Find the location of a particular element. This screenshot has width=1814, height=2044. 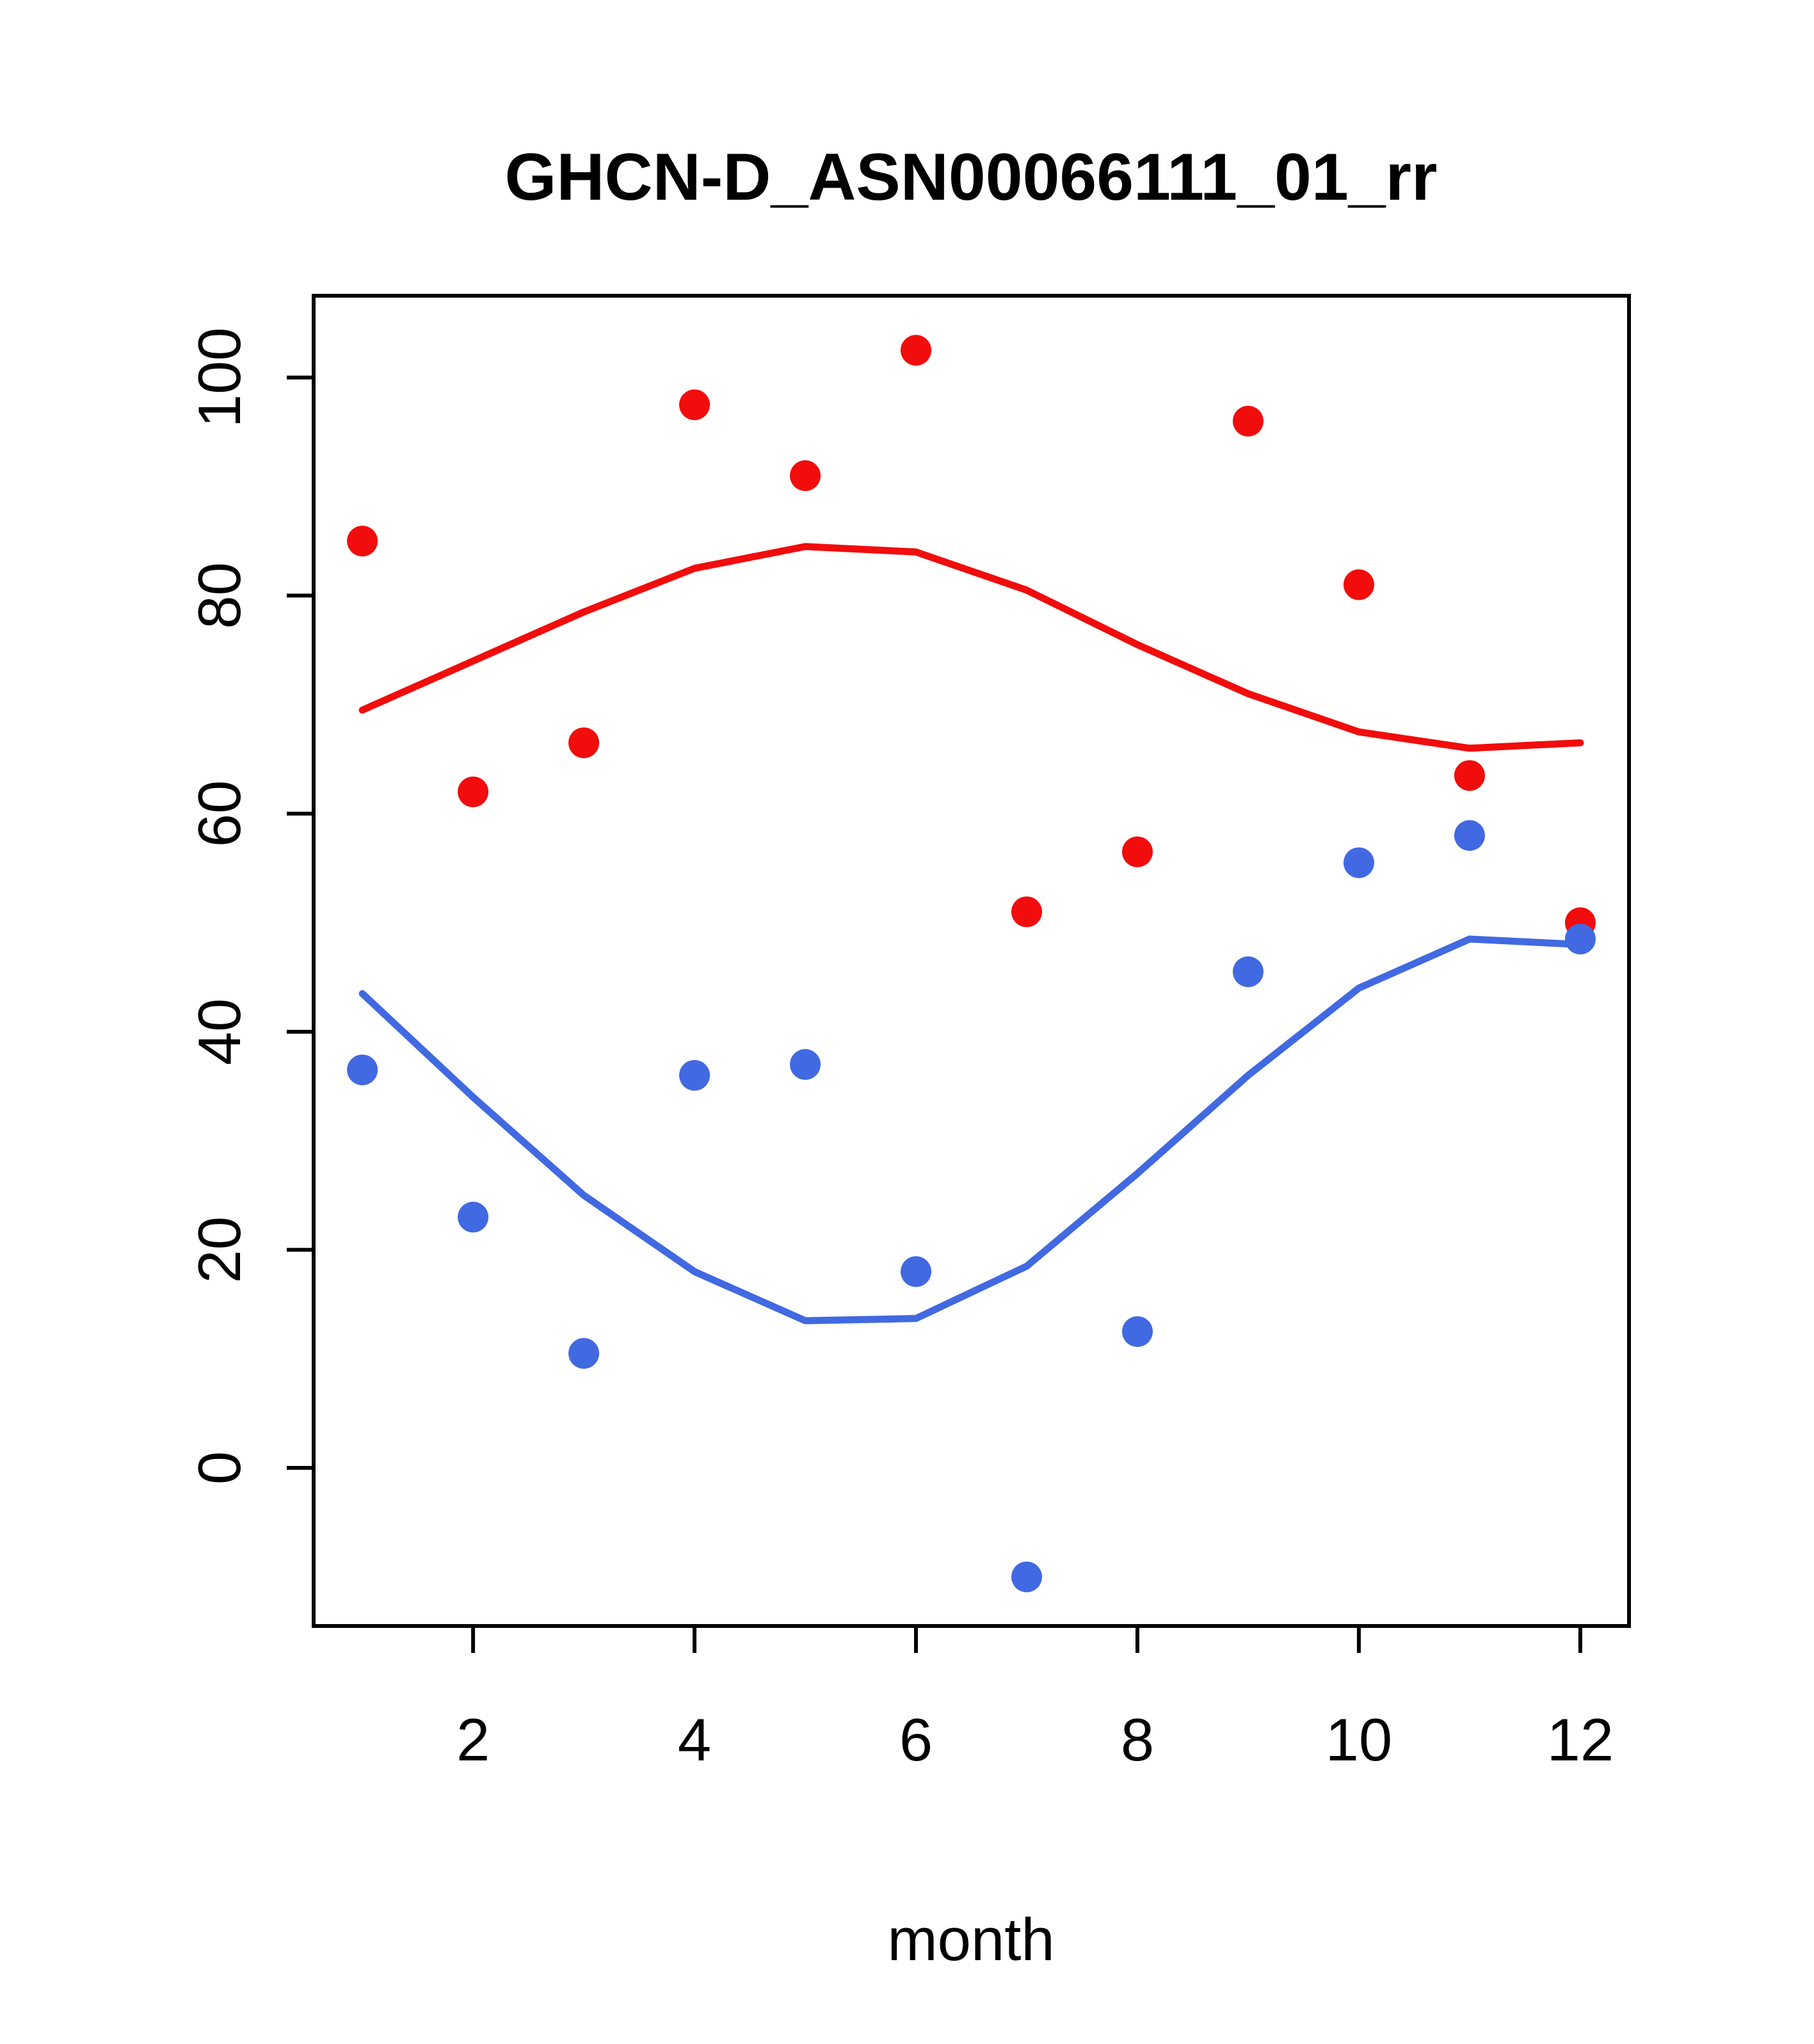

x-tick-label: 2 is located at coordinates (473, 1739).